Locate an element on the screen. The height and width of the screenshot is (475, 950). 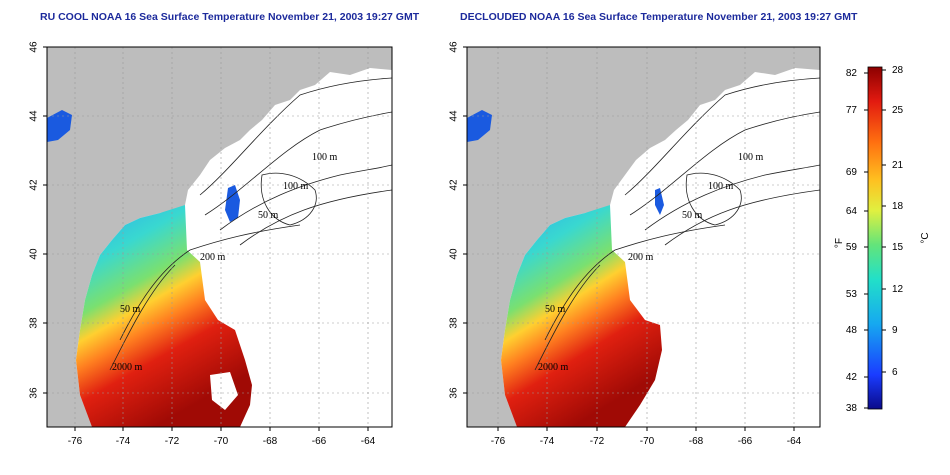
fahrenheit-tick-label: 77 is located at coordinates (852, 110).